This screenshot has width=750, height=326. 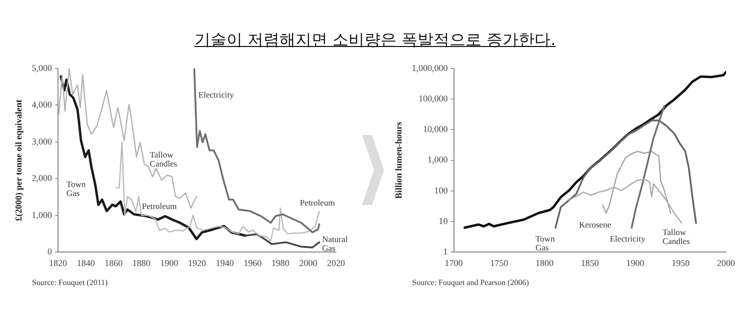 What do you see at coordinates (50, 251) in the screenshot?
I see `y-tick-label: 0` at bounding box center [50, 251].